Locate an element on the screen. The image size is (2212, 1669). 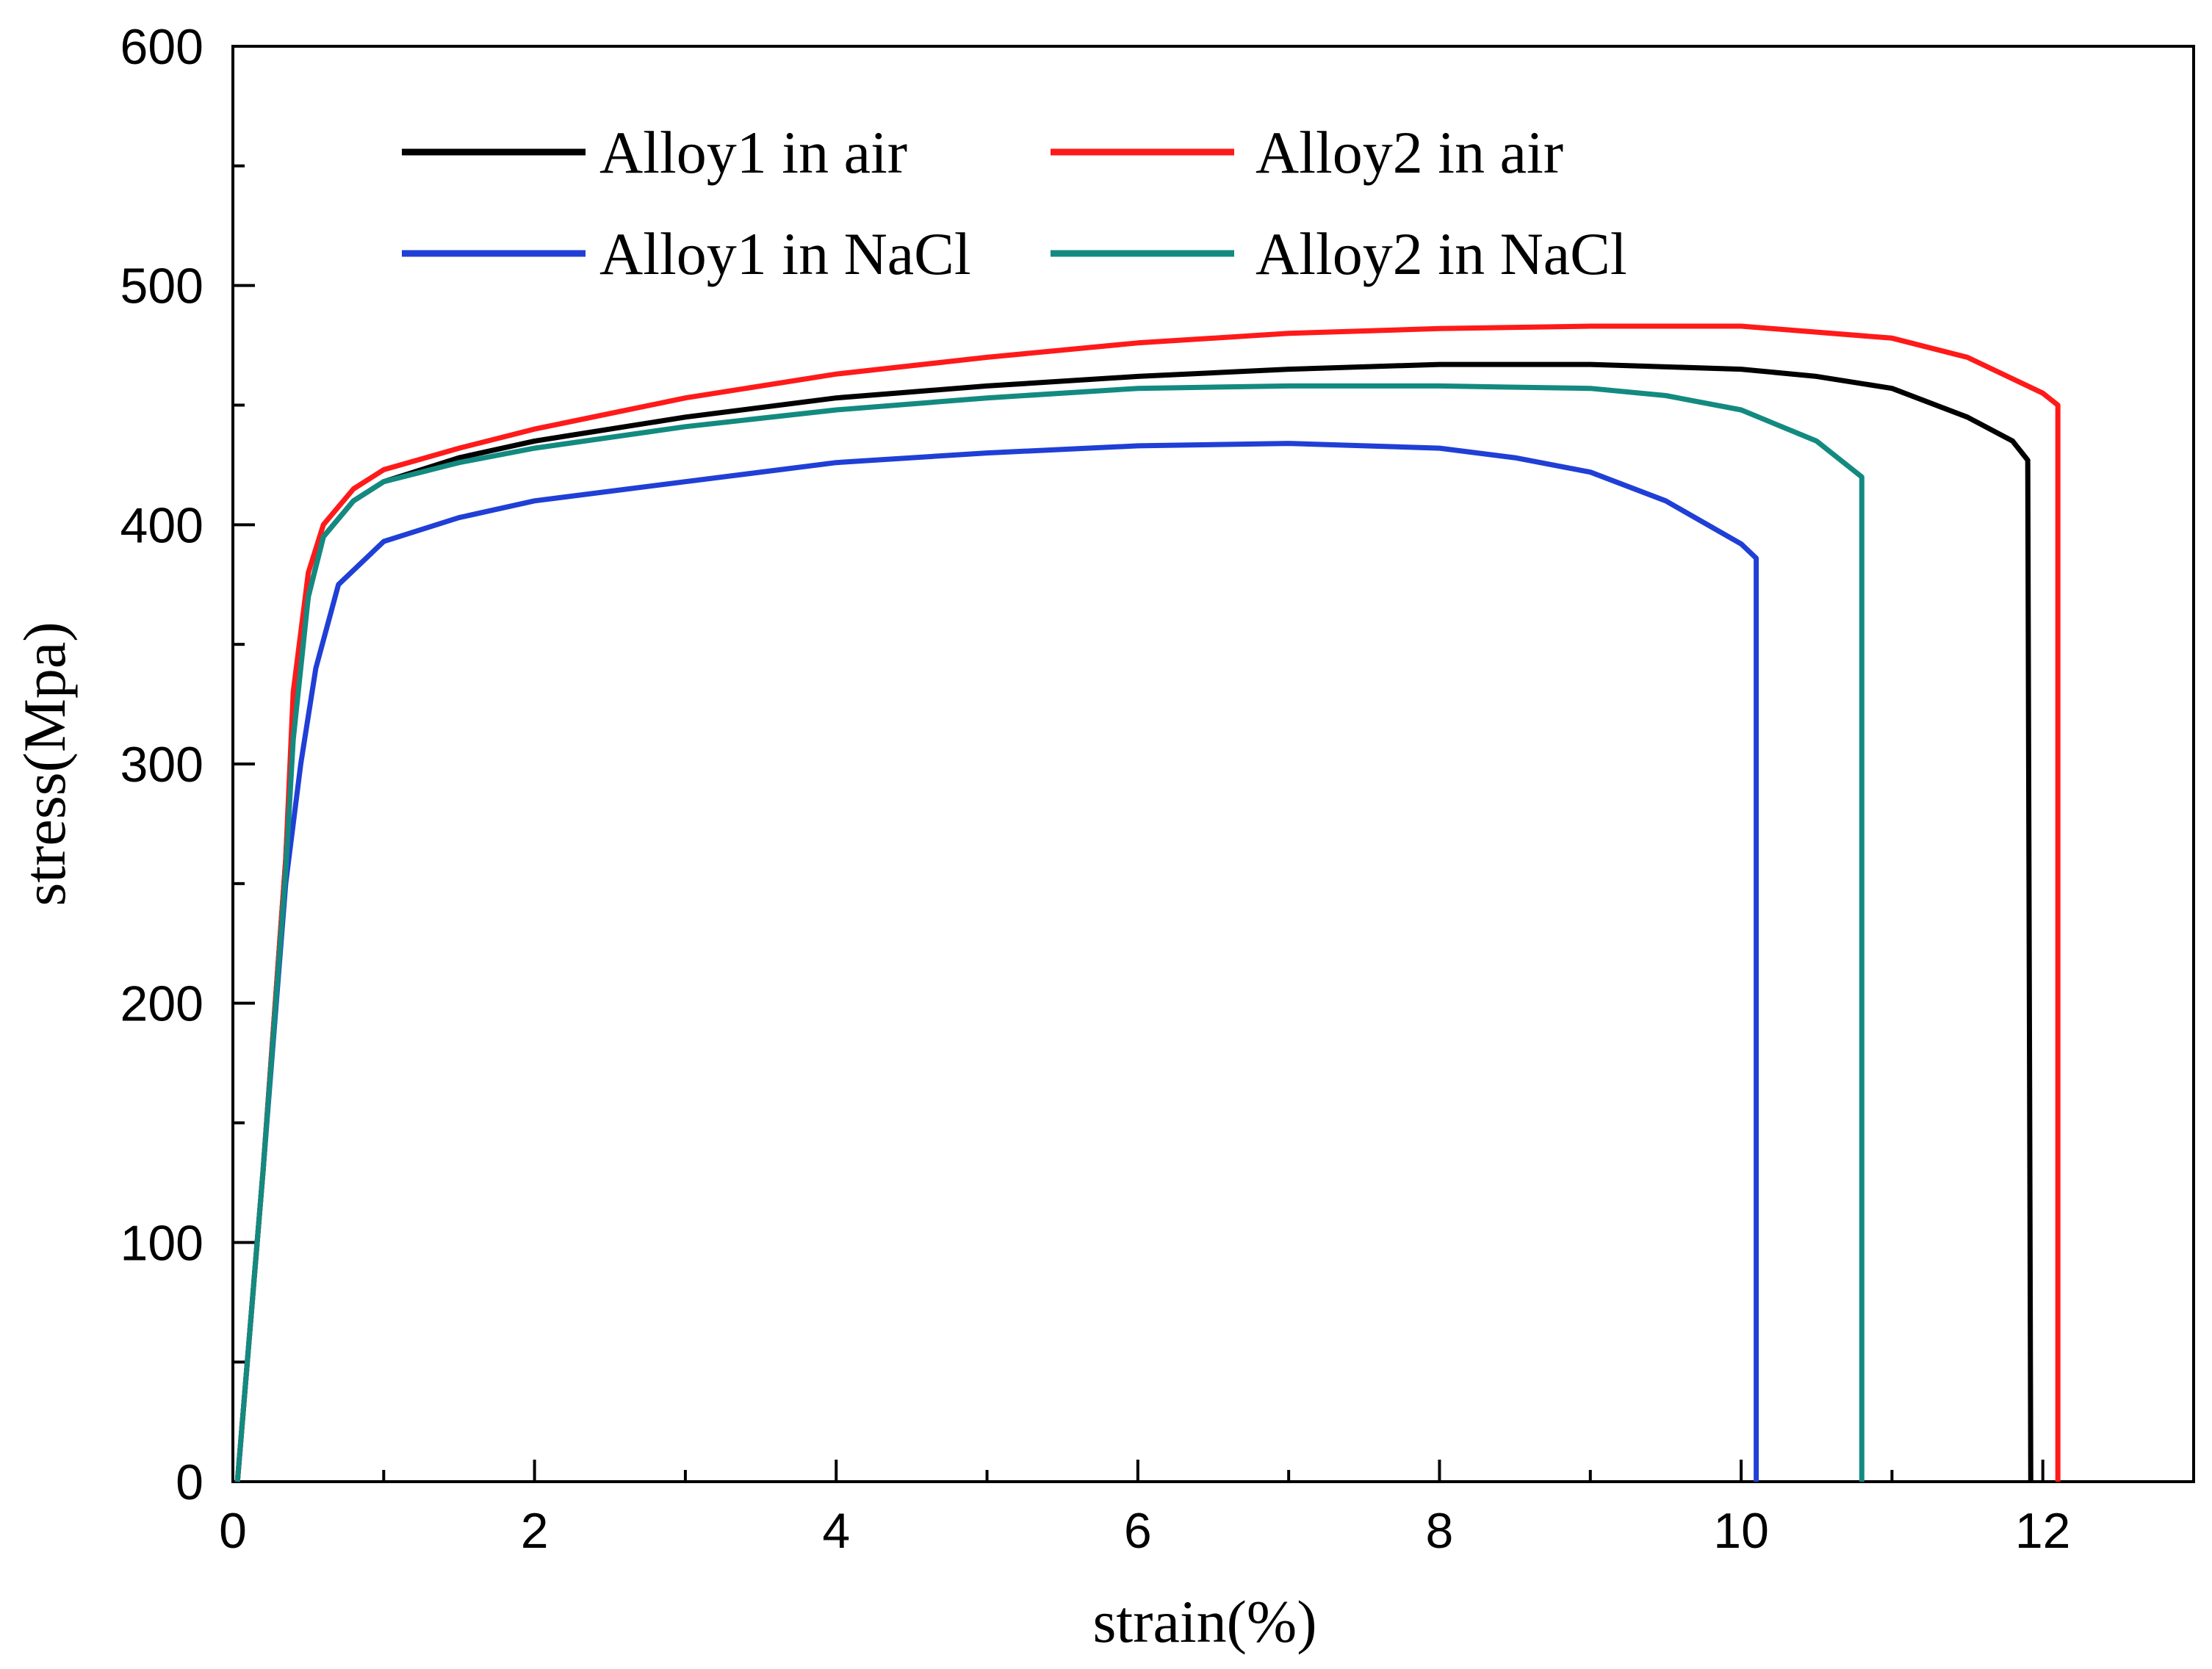
y-tick-label: 600 is located at coordinates (161, 47).